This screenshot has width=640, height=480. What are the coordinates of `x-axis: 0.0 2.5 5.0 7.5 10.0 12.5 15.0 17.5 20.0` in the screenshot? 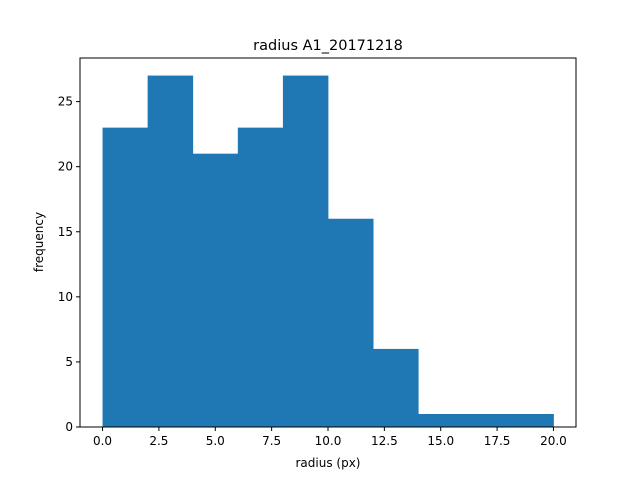 It's located at (330, 437).